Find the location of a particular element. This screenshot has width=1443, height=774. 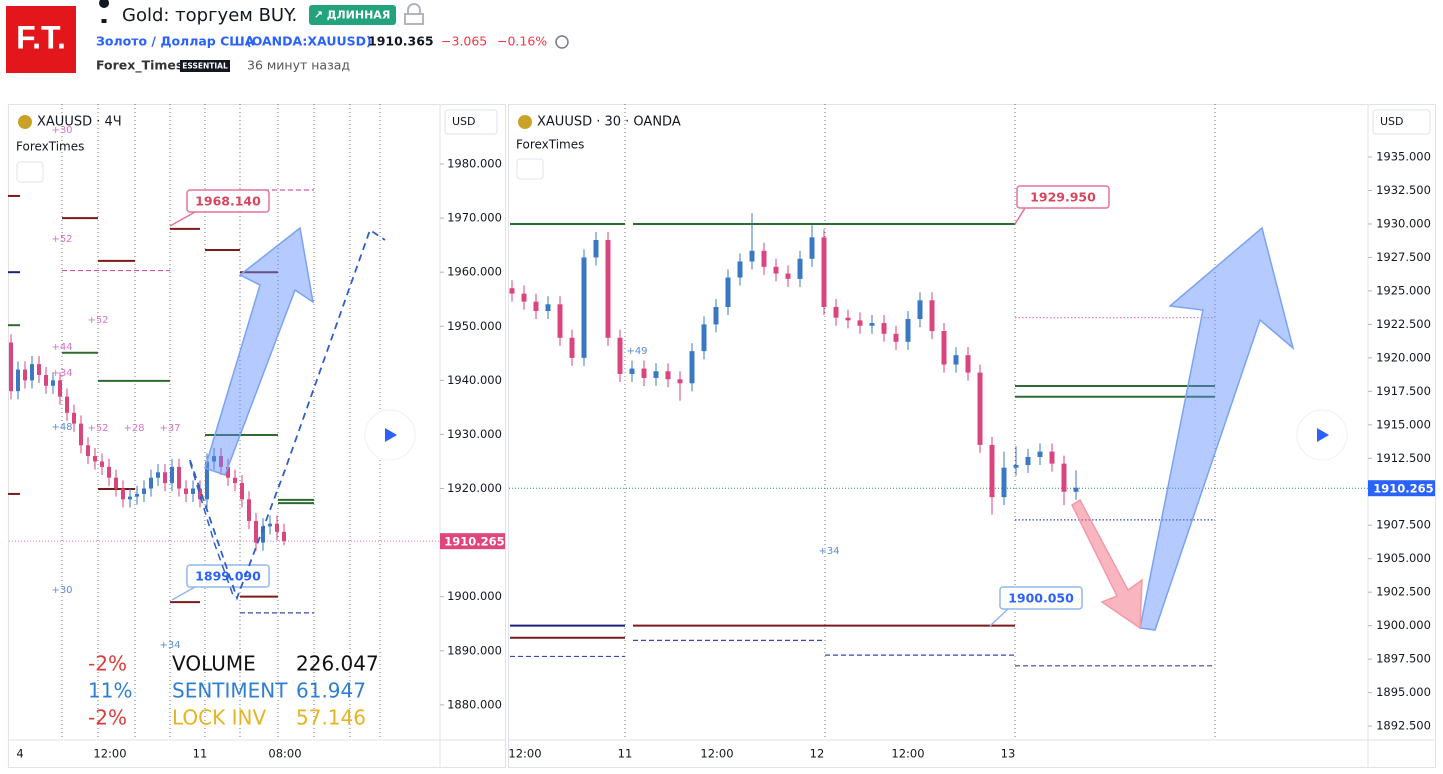

indicator-source: ForexTimes is located at coordinates (550, 145).